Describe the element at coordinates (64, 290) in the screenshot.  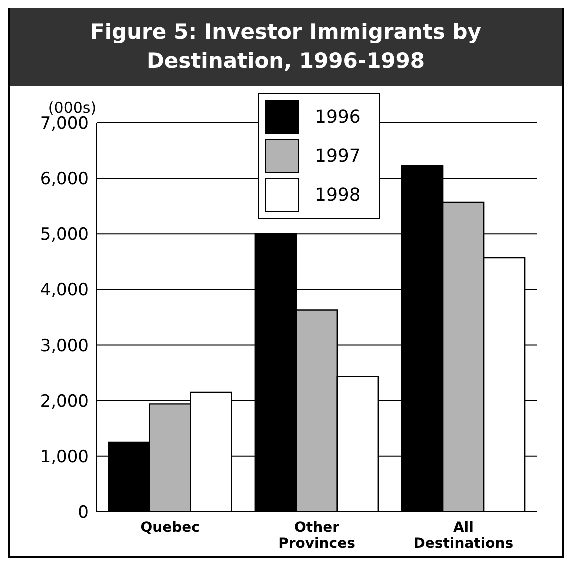
I see `y-tick-label: 4,000` at that location.